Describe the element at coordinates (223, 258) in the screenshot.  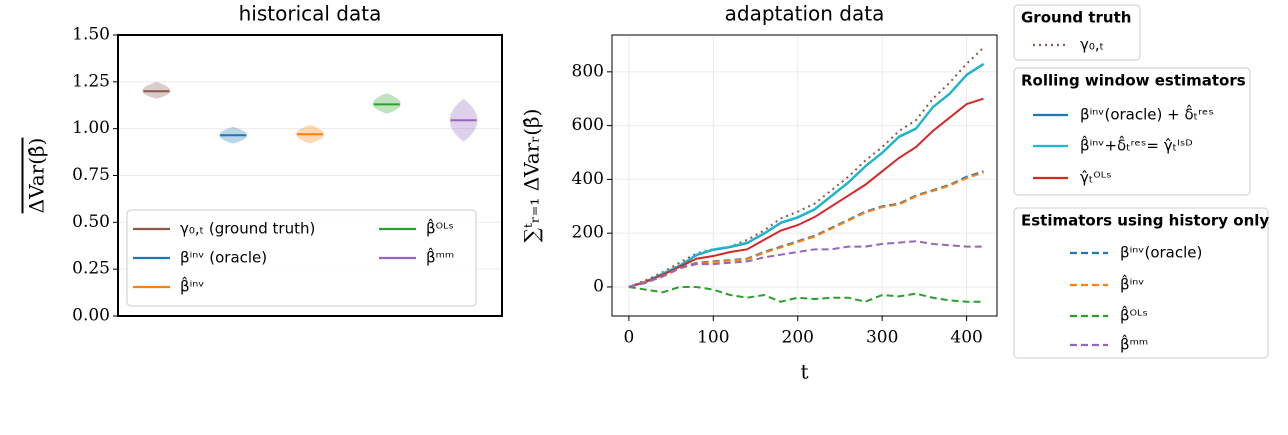
I see `legend-label: βⁱⁿᵛ (oracle)` at that location.